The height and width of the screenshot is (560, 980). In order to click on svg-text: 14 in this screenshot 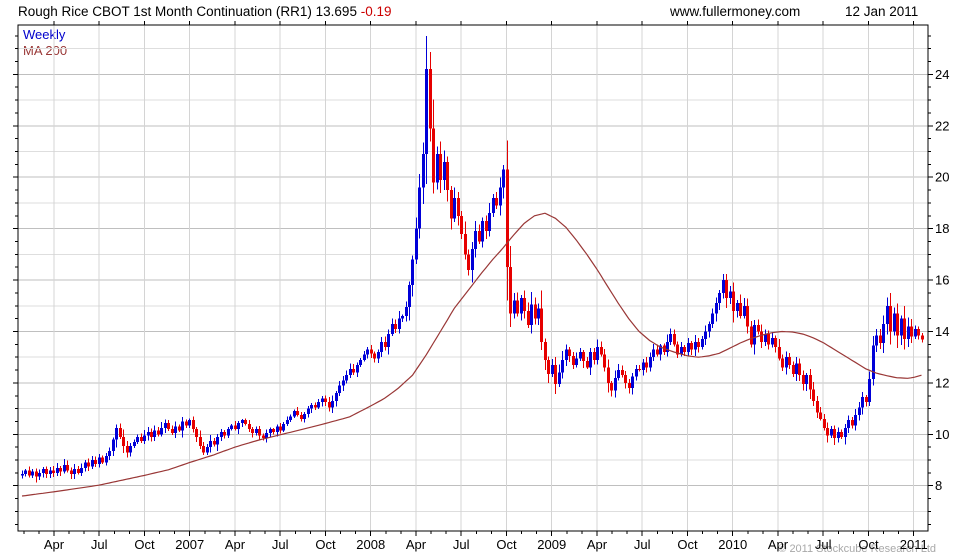, I will do `click(942, 331)`.